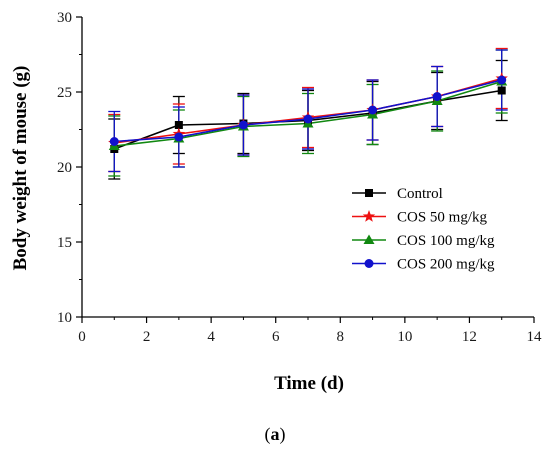 The height and width of the screenshot is (459, 550). I want to click on legend-label: COS 200 mg/kg, so click(446, 265).